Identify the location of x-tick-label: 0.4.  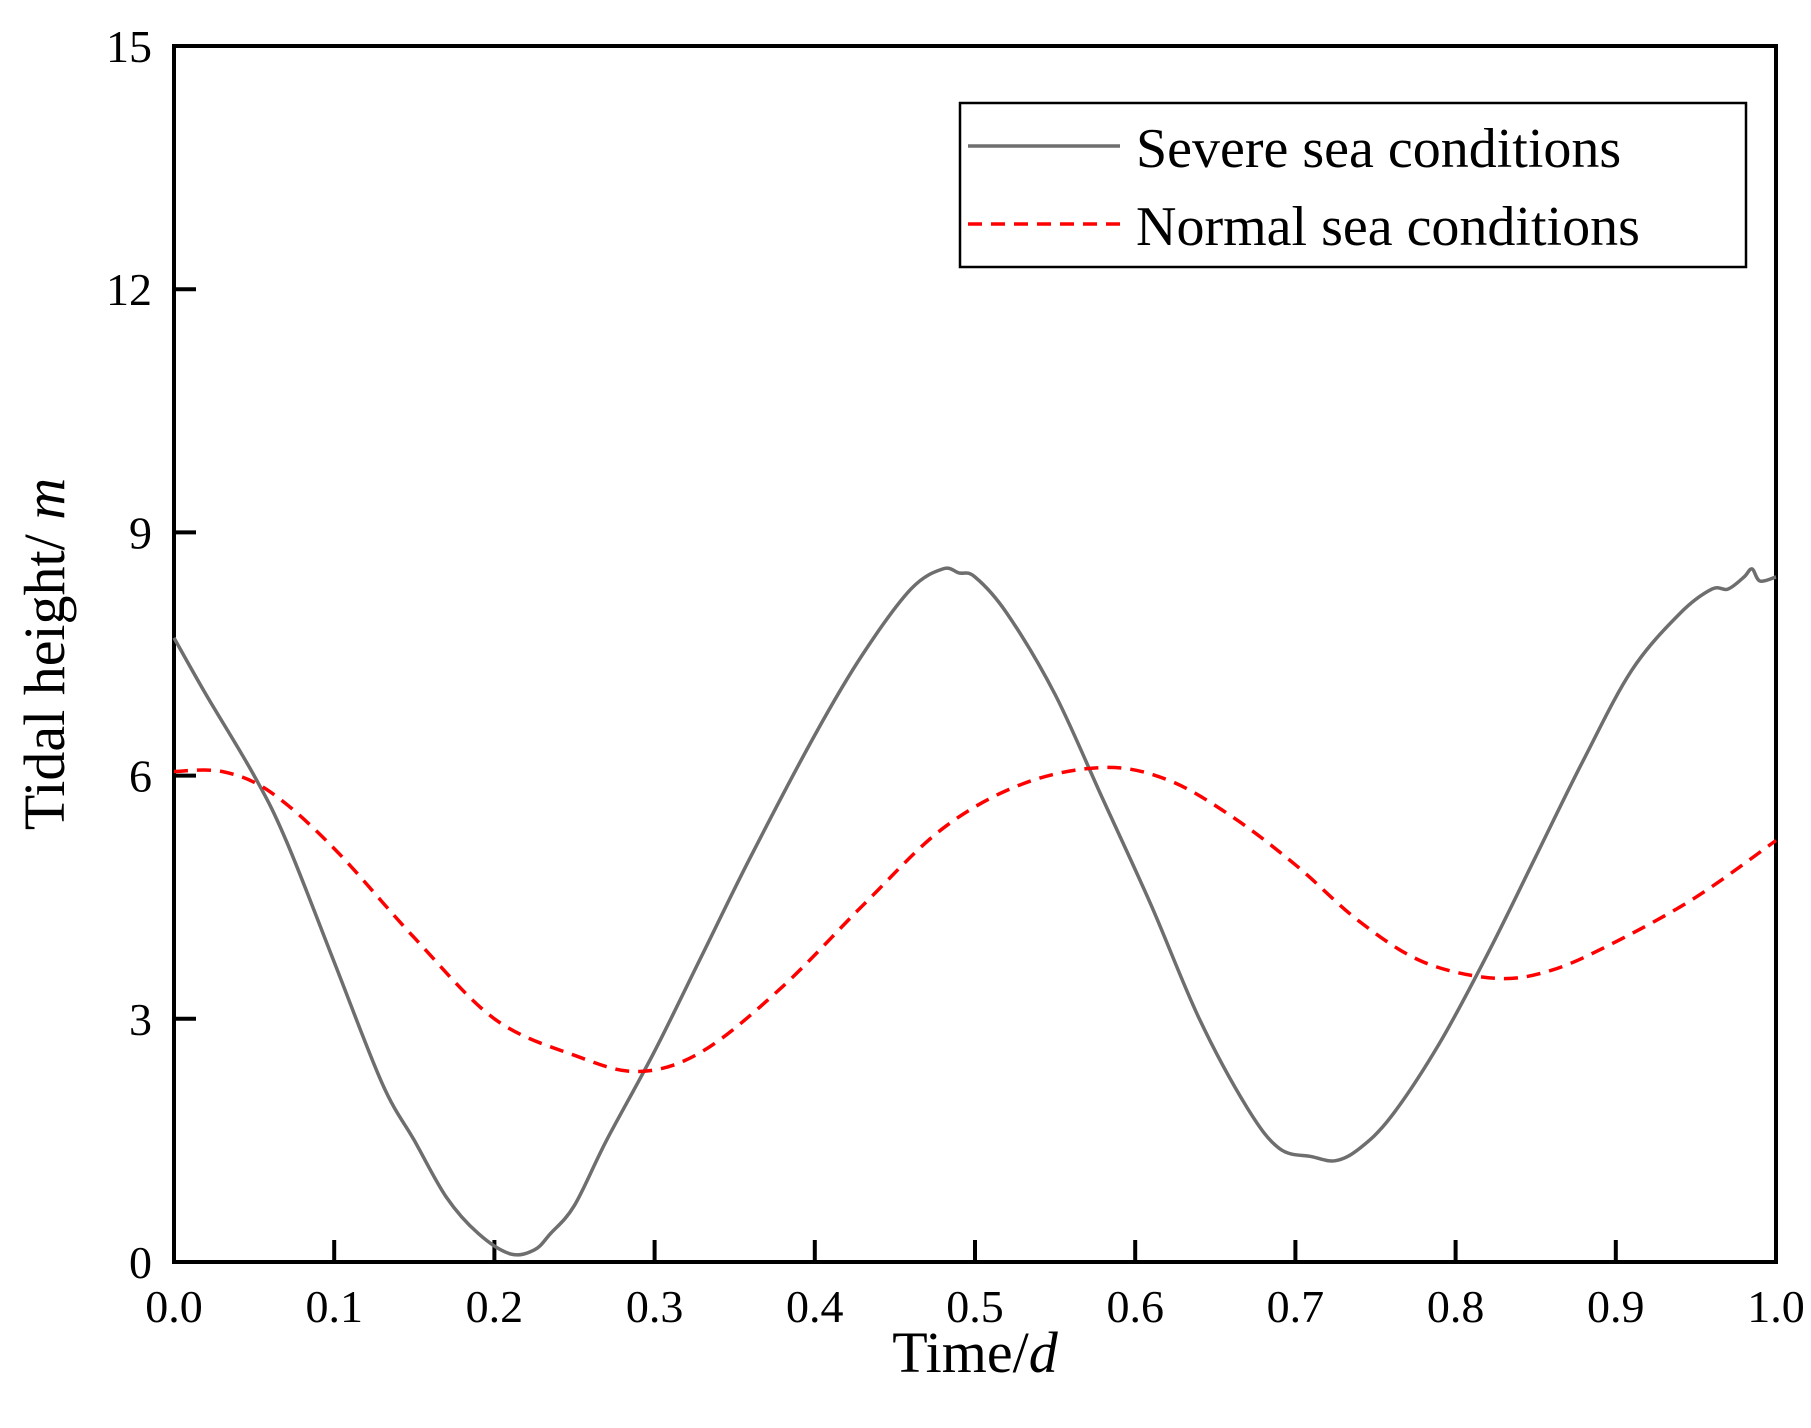
(815, 1306).